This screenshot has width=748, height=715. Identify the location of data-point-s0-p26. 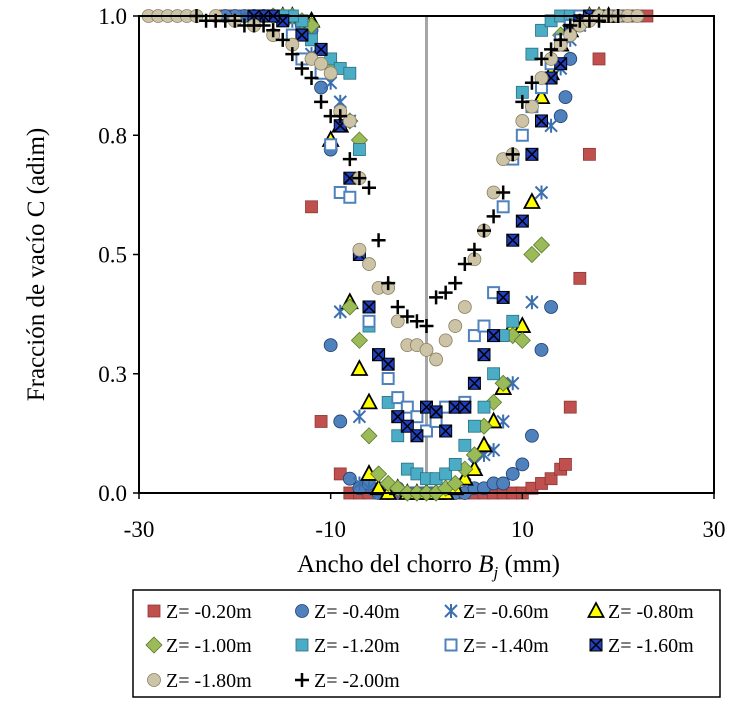
(570, 407).